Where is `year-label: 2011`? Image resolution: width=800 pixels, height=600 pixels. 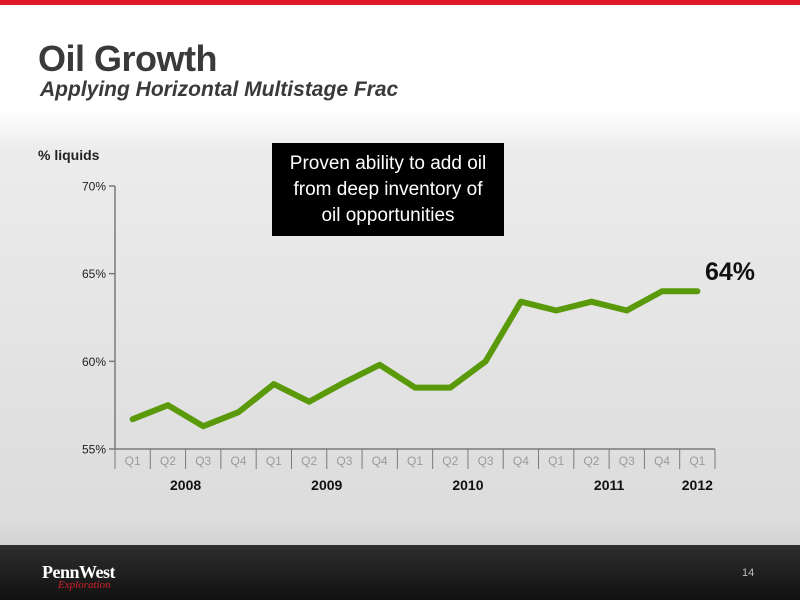
year-label: 2011 is located at coordinates (609, 485).